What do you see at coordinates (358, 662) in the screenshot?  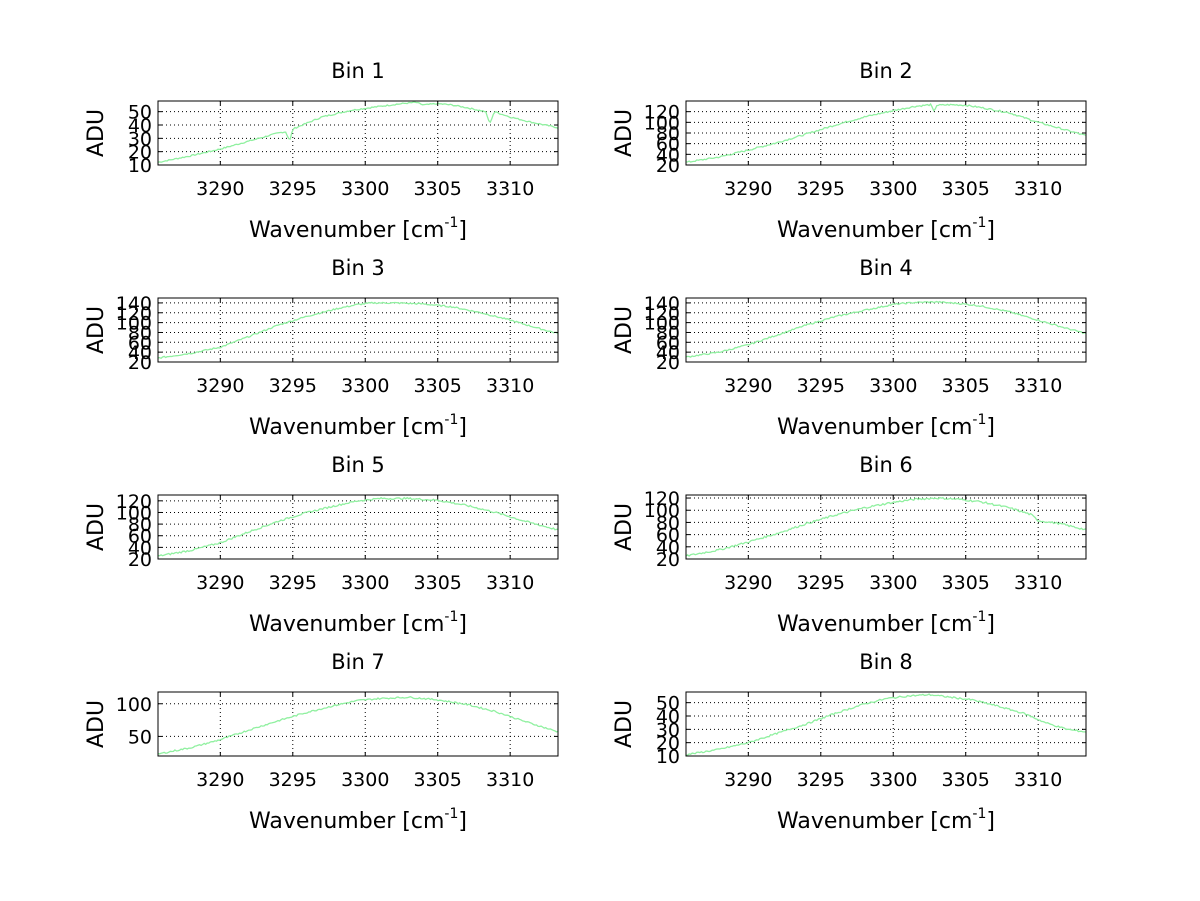 I see `subplot-title: Bin 7` at bounding box center [358, 662].